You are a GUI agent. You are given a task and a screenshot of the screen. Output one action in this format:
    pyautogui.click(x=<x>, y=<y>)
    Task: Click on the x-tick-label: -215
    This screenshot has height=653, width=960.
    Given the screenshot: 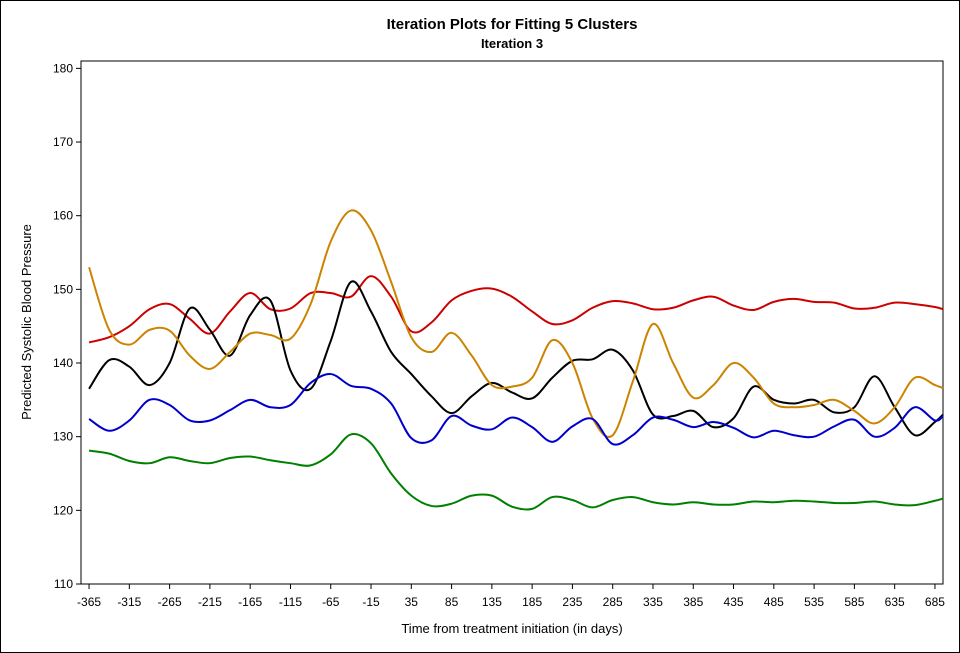 What is the action you would take?
    pyautogui.click(x=210, y=602)
    